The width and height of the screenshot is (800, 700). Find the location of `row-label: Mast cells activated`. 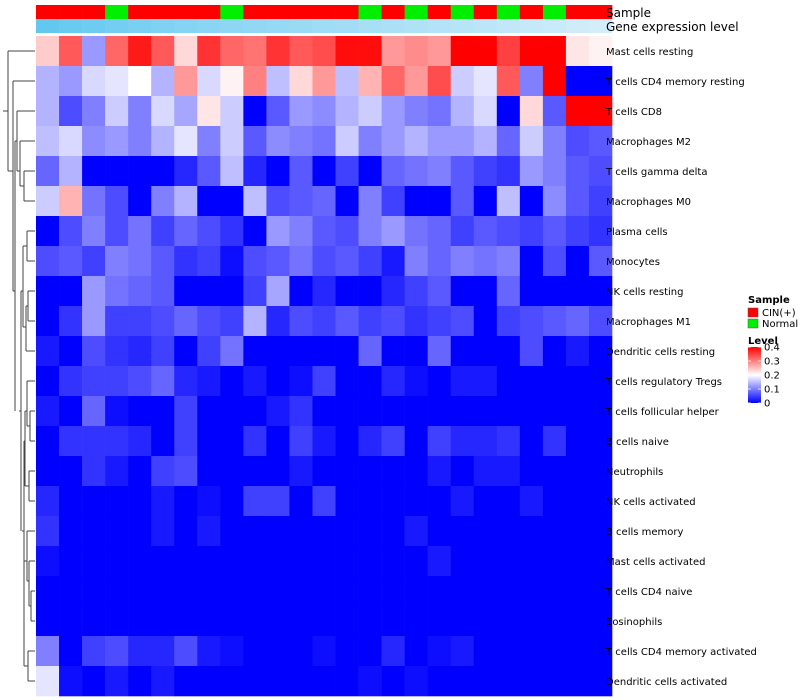

row-label: Mast cells activated is located at coordinates (655, 562).